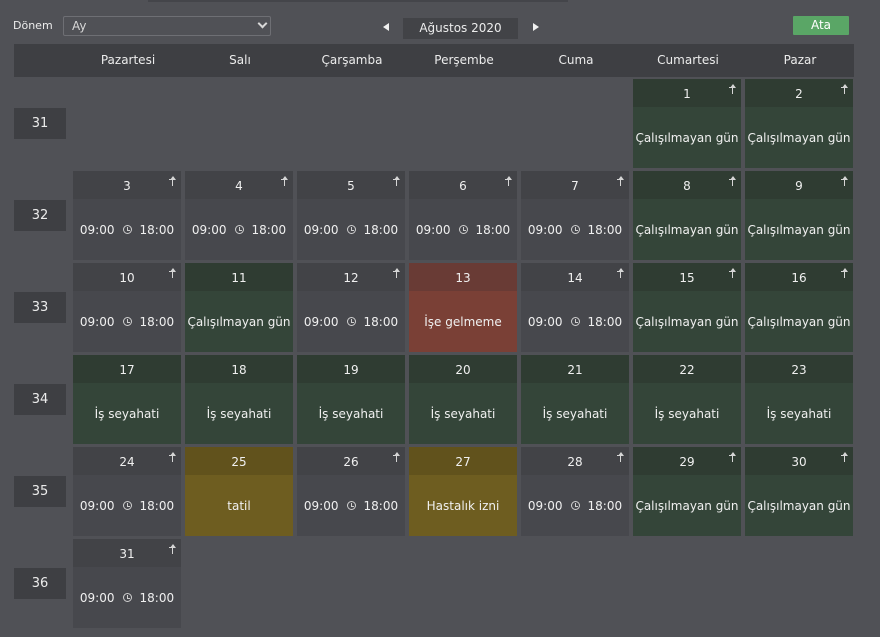 This screenshot has width=880, height=637. I want to click on day-cell: 27 Hastalık izni, so click(463, 491).